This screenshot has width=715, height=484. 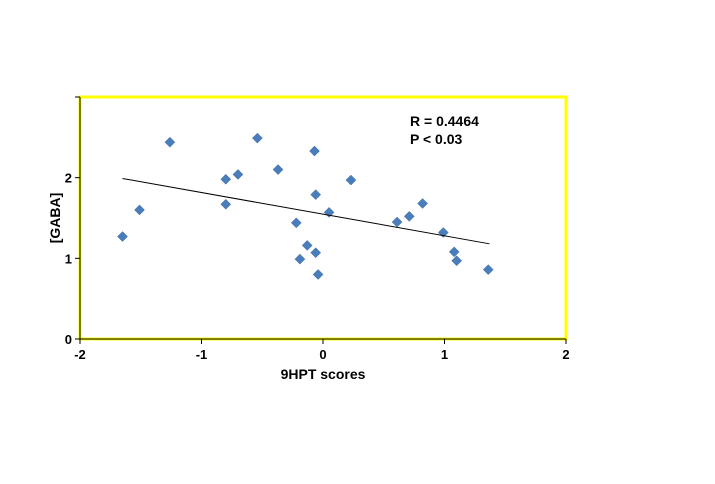 I want to click on p-value-annotation: P < 0.03, so click(x=436, y=139).